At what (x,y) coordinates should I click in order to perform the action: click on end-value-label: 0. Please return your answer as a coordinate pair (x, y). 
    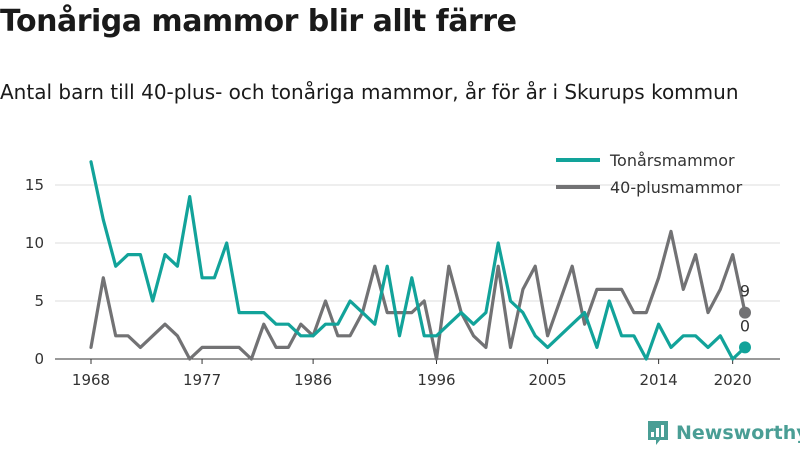
    Looking at the image, I should click on (745, 325).